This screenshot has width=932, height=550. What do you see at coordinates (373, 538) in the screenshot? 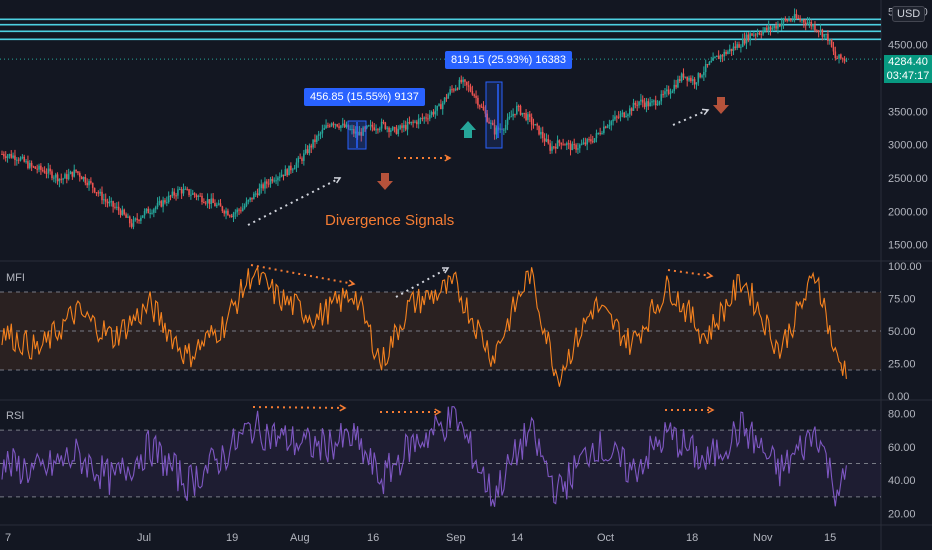
I see `time-tick-label: 16` at bounding box center [373, 538].